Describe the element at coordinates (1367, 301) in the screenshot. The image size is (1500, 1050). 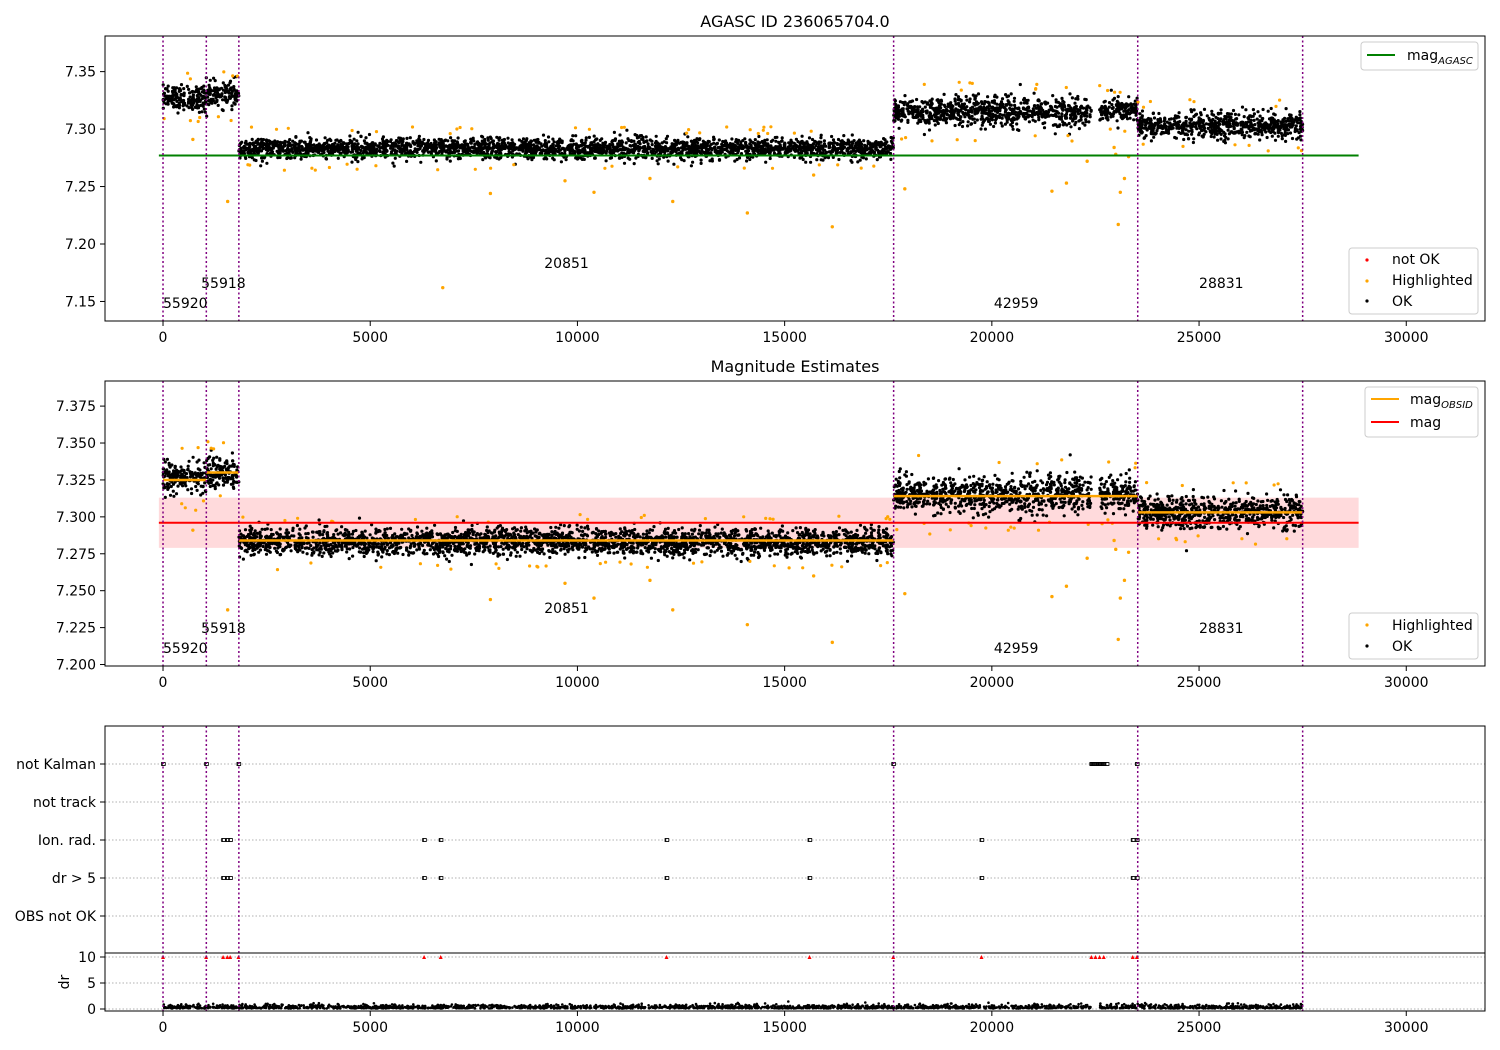
I see `legend-marker-ok` at that location.